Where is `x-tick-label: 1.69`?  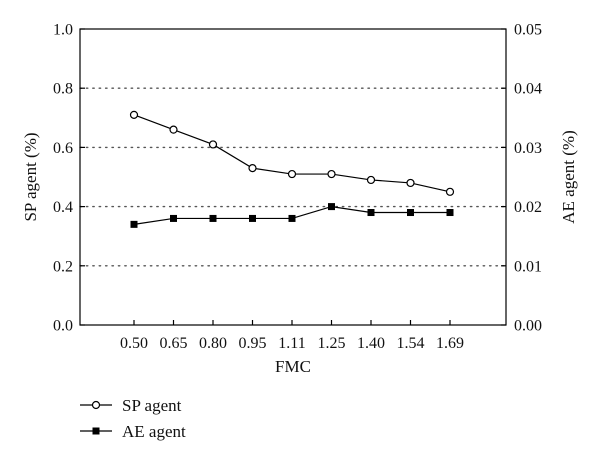
x-tick-label: 1.69 is located at coordinates (450, 343).